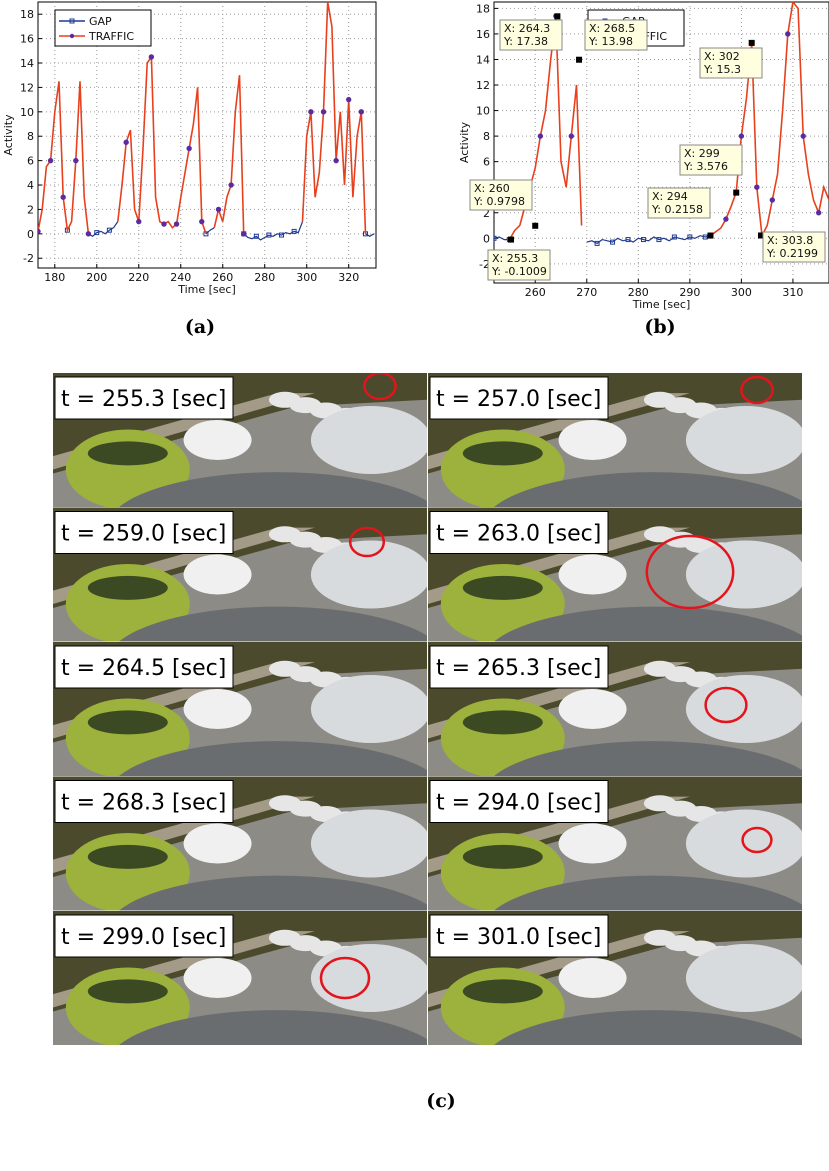 This screenshot has height=1171, width=829. What do you see at coordinates (499, 201) in the screenshot?
I see `data-tip-text: Y: 0.9798` at bounding box center [499, 201].